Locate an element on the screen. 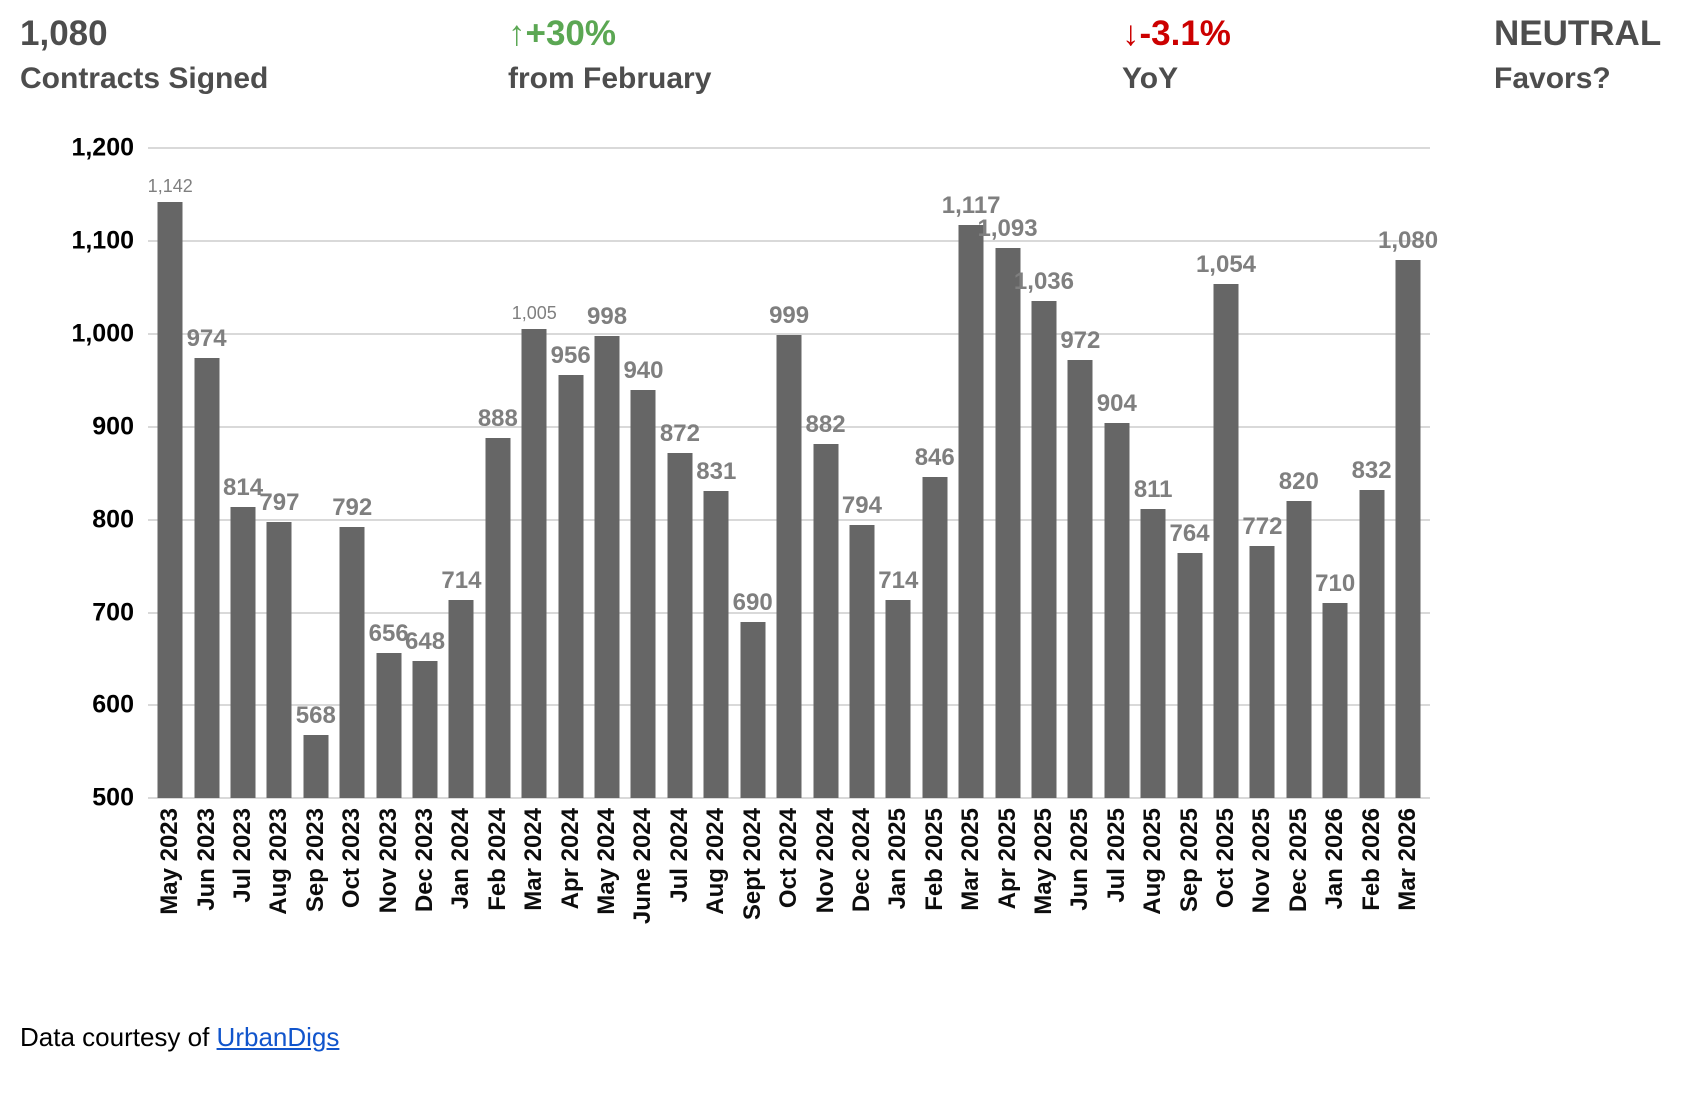 Image resolution: width=1684 pixels, height=1114 pixels. bar-value-label: 772 is located at coordinates (1262, 526).